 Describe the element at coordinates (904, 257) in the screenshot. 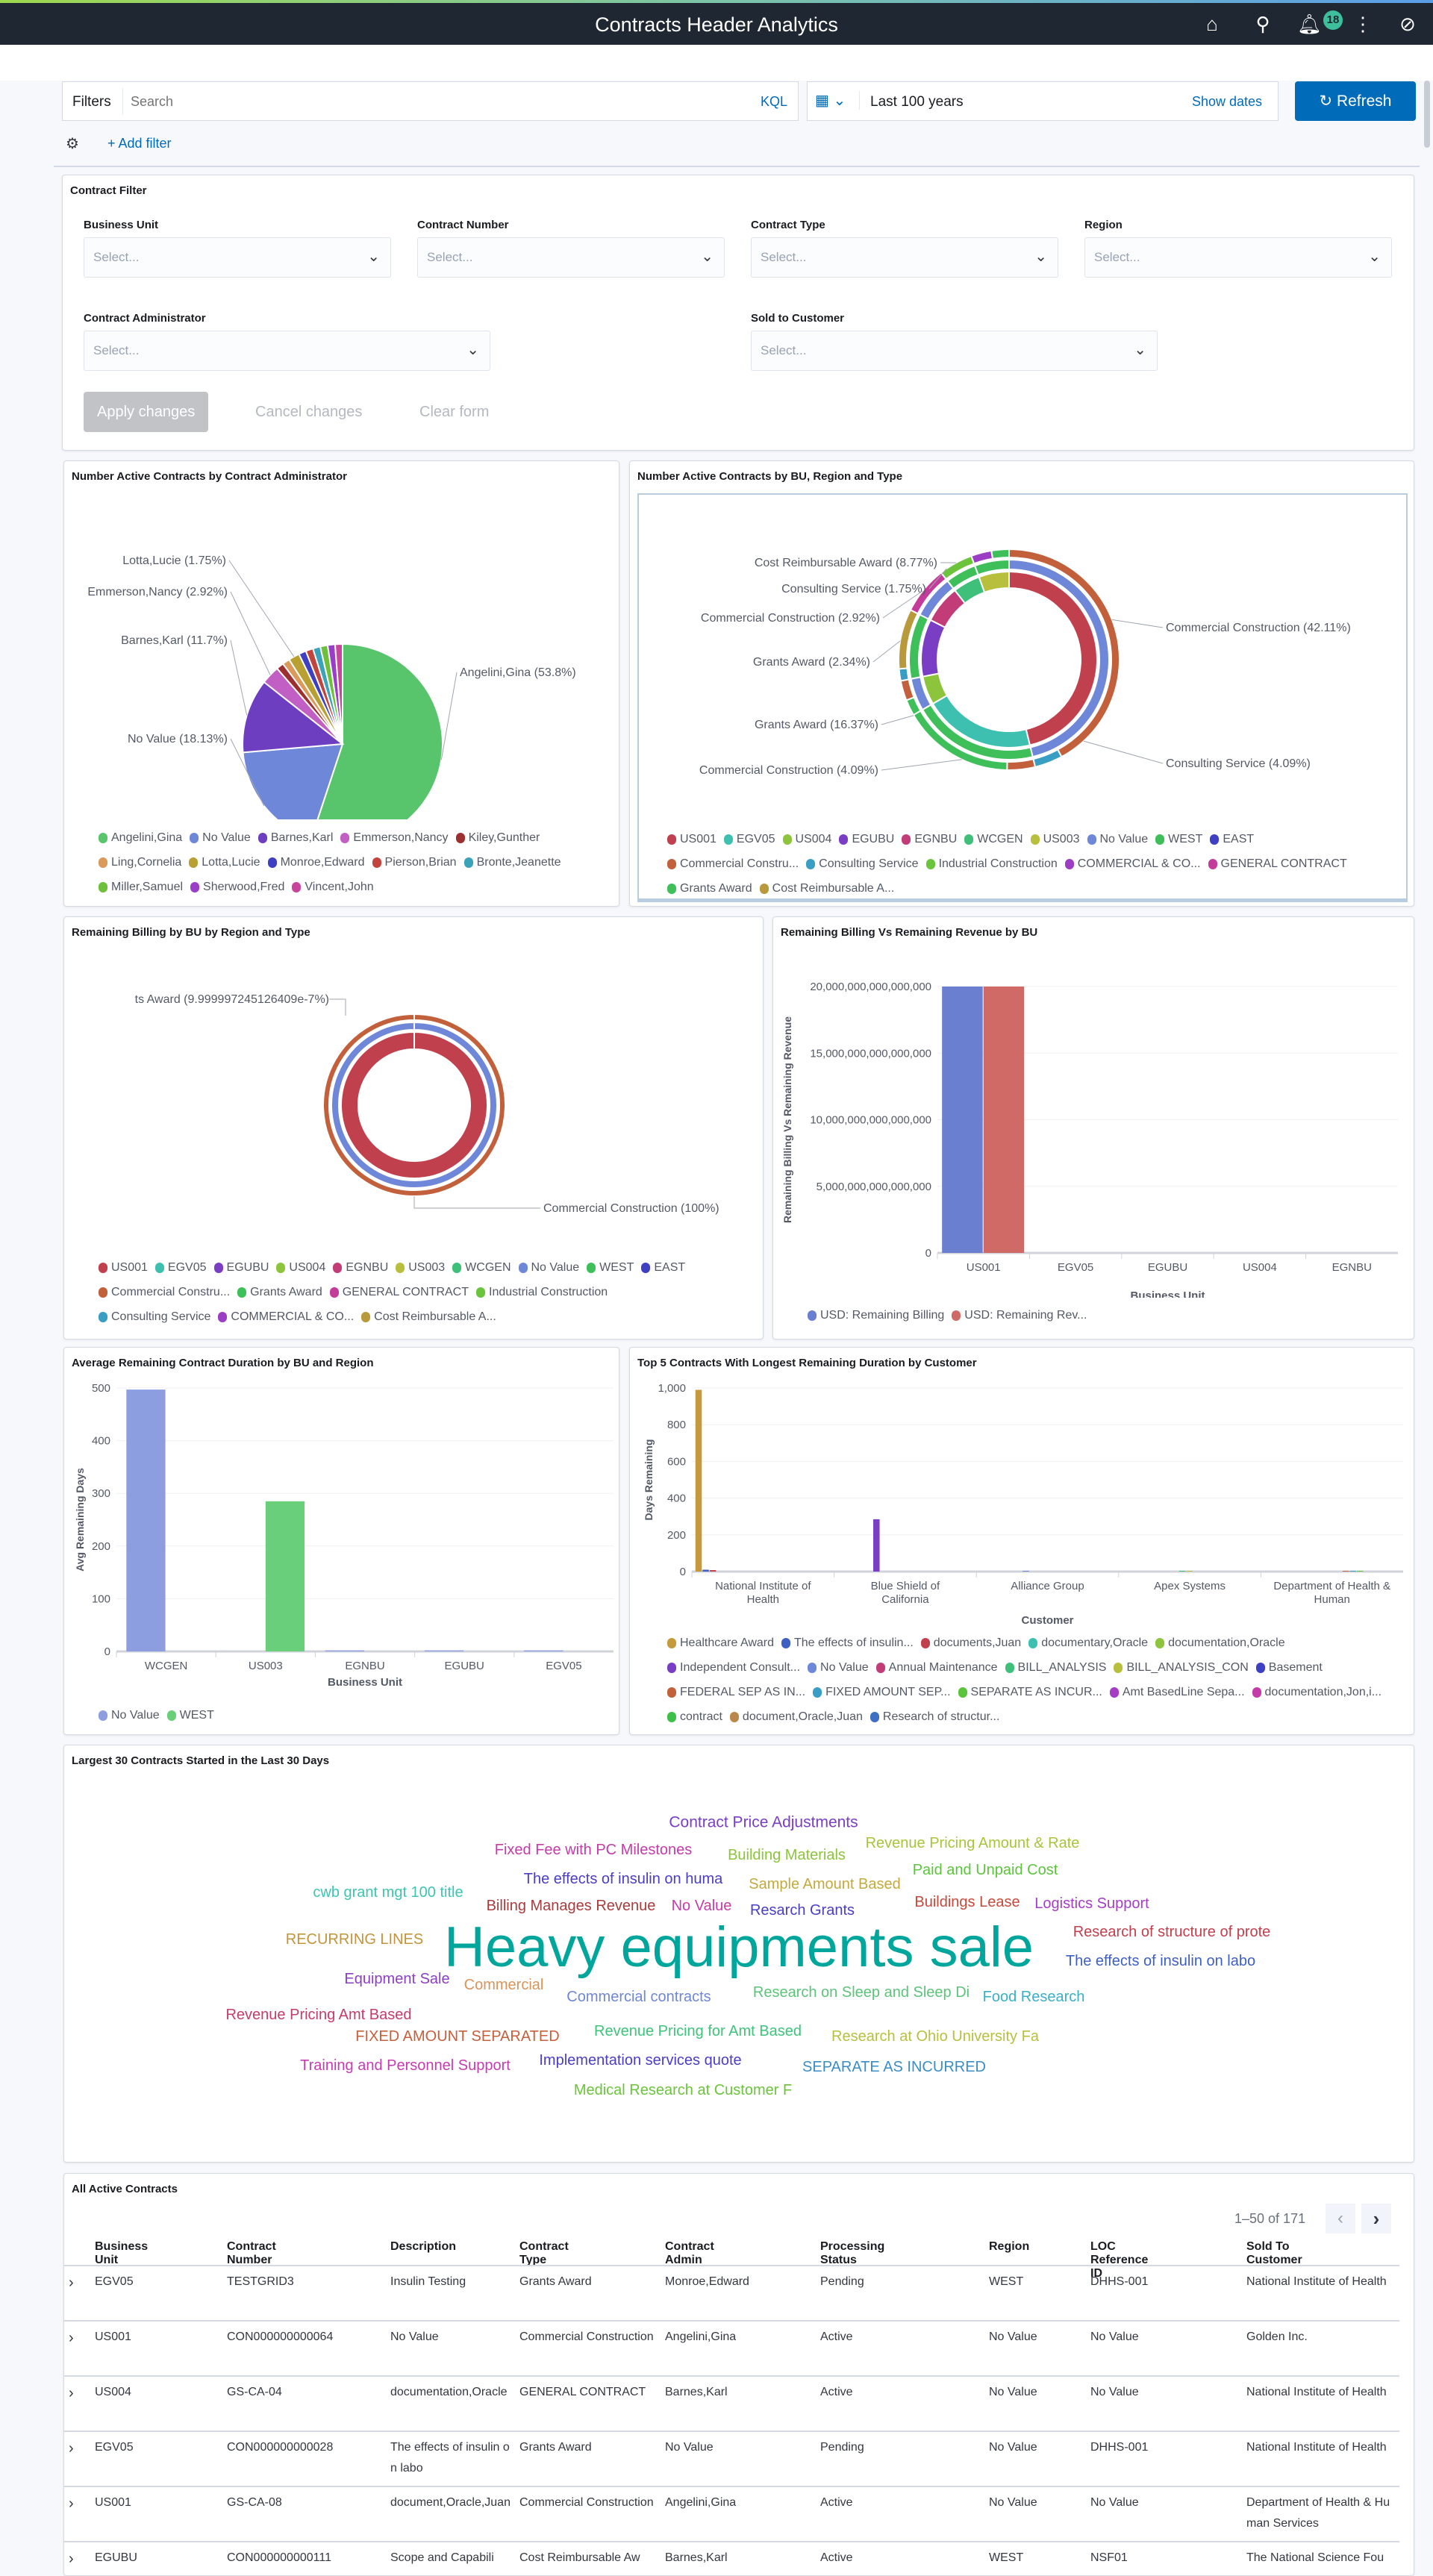

I see `contract-type-select: Select...⌄` at that location.